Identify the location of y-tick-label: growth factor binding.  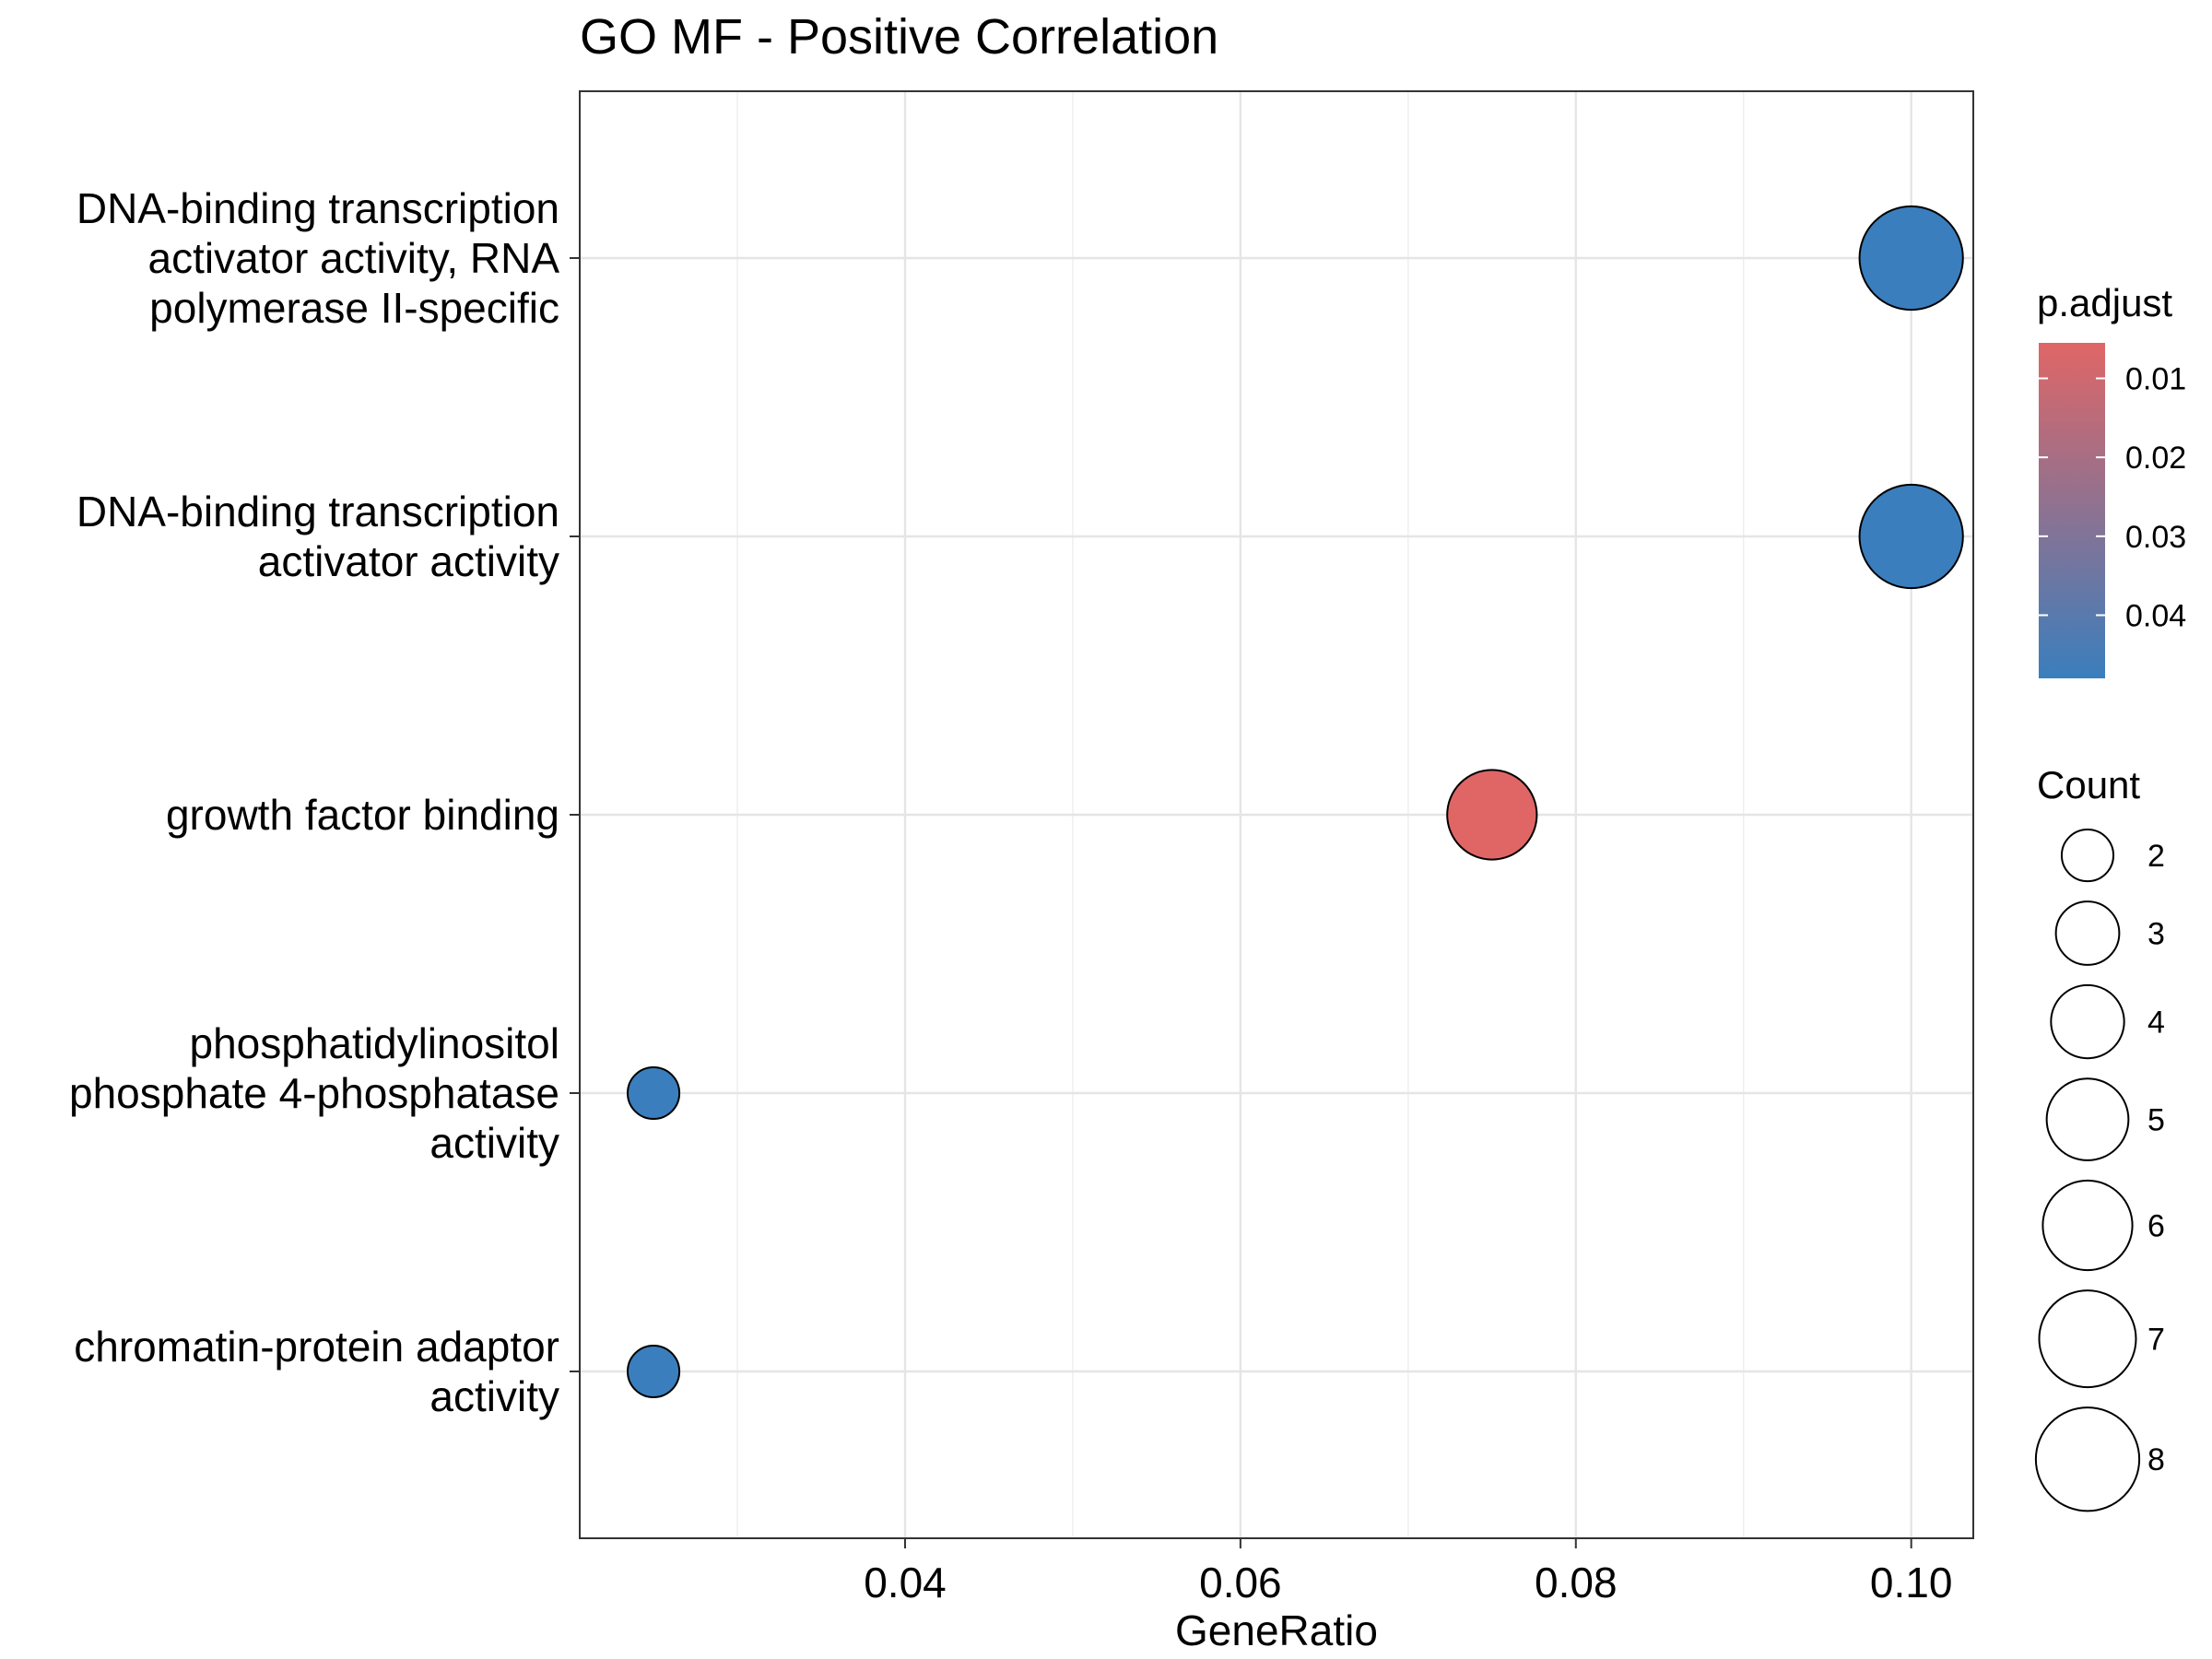
(362, 815).